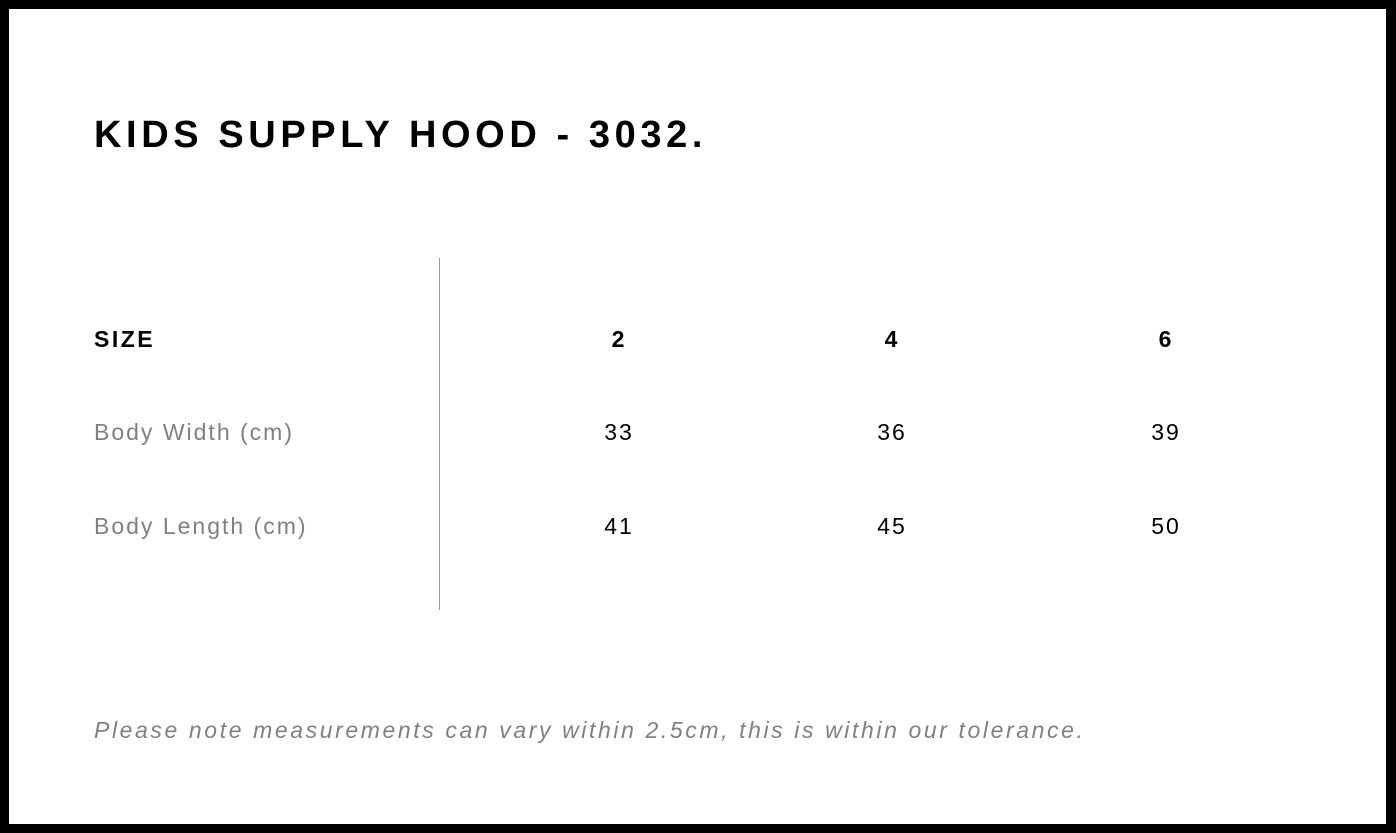  Describe the element at coordinates (439, 434) in the screenshot. I see `column-divider` at that location.